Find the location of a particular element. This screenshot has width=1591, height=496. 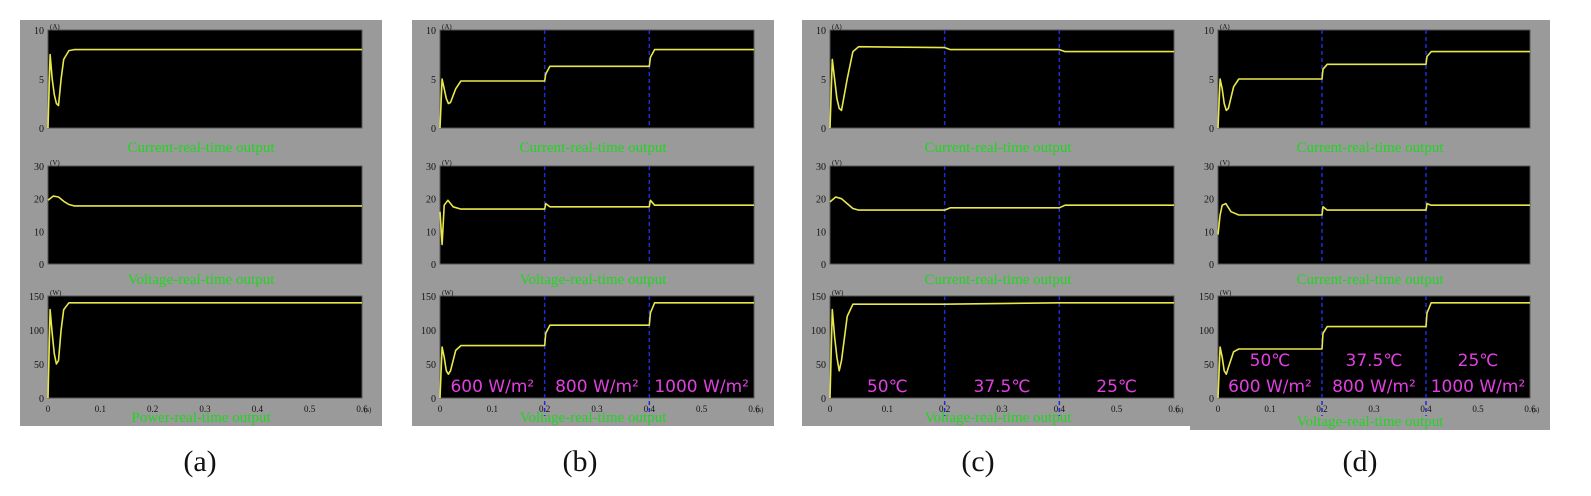

condition-label: 600 W/m² is located at coordinates (492, 387).